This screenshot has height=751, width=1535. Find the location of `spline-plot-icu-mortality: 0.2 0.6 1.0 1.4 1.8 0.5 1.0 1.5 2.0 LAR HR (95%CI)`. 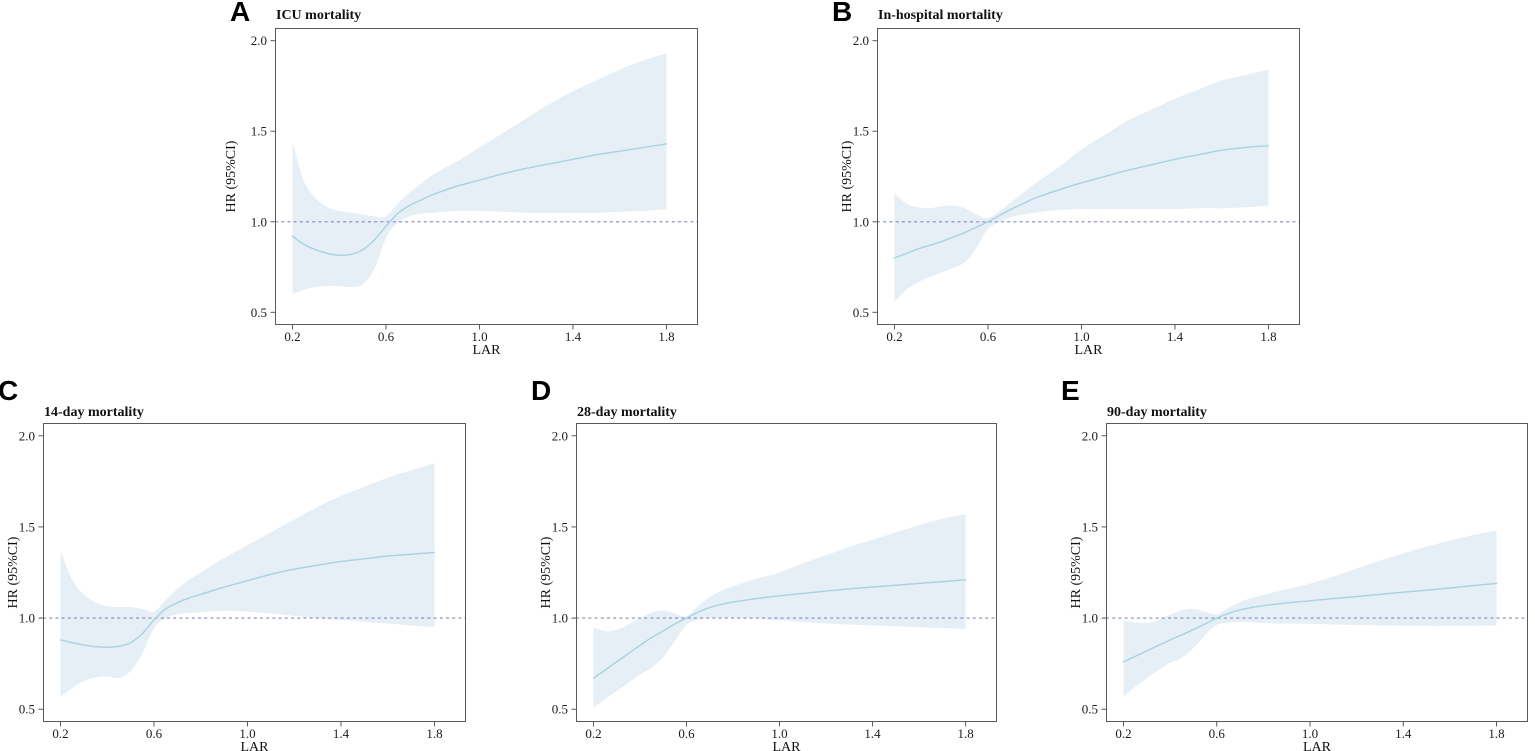

spline-plot-icu-mortality: 0.2 0.6 1.0 1.4 1.8 0.5 1.0 1.5 2.0 LAR HR (95%CI) is located at coordinates (461, 193).